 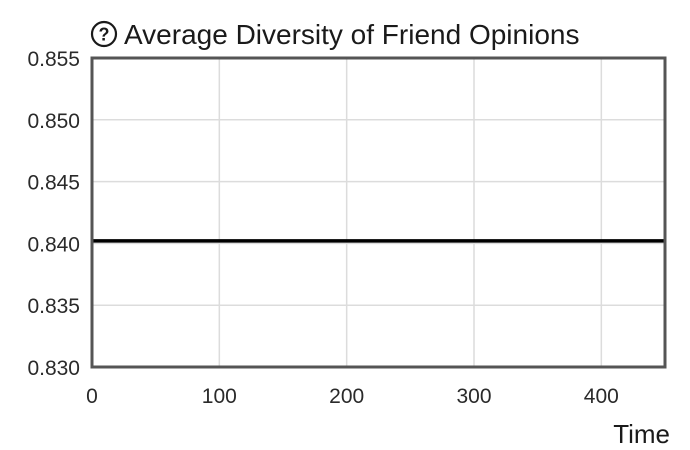 What do you see at coordinates (53, 244) in the screenshot?
I see `y-tick-label: 0.840` at bounding box center [53, 244].